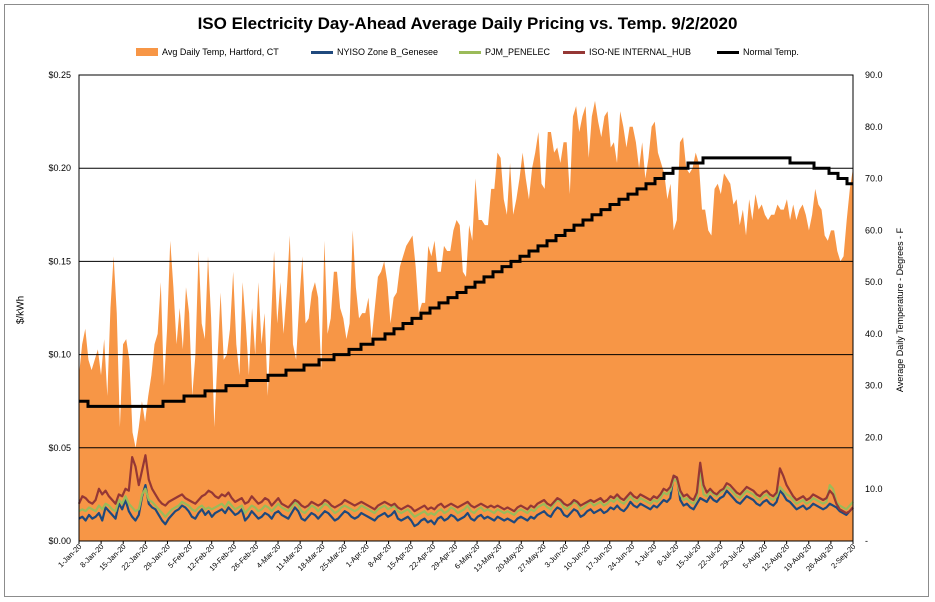 The image size is (935, 602). Describe the element at coordinates (874, 75) in the screenshot. I see `y2-tick-label-9: 90.0` at that location.